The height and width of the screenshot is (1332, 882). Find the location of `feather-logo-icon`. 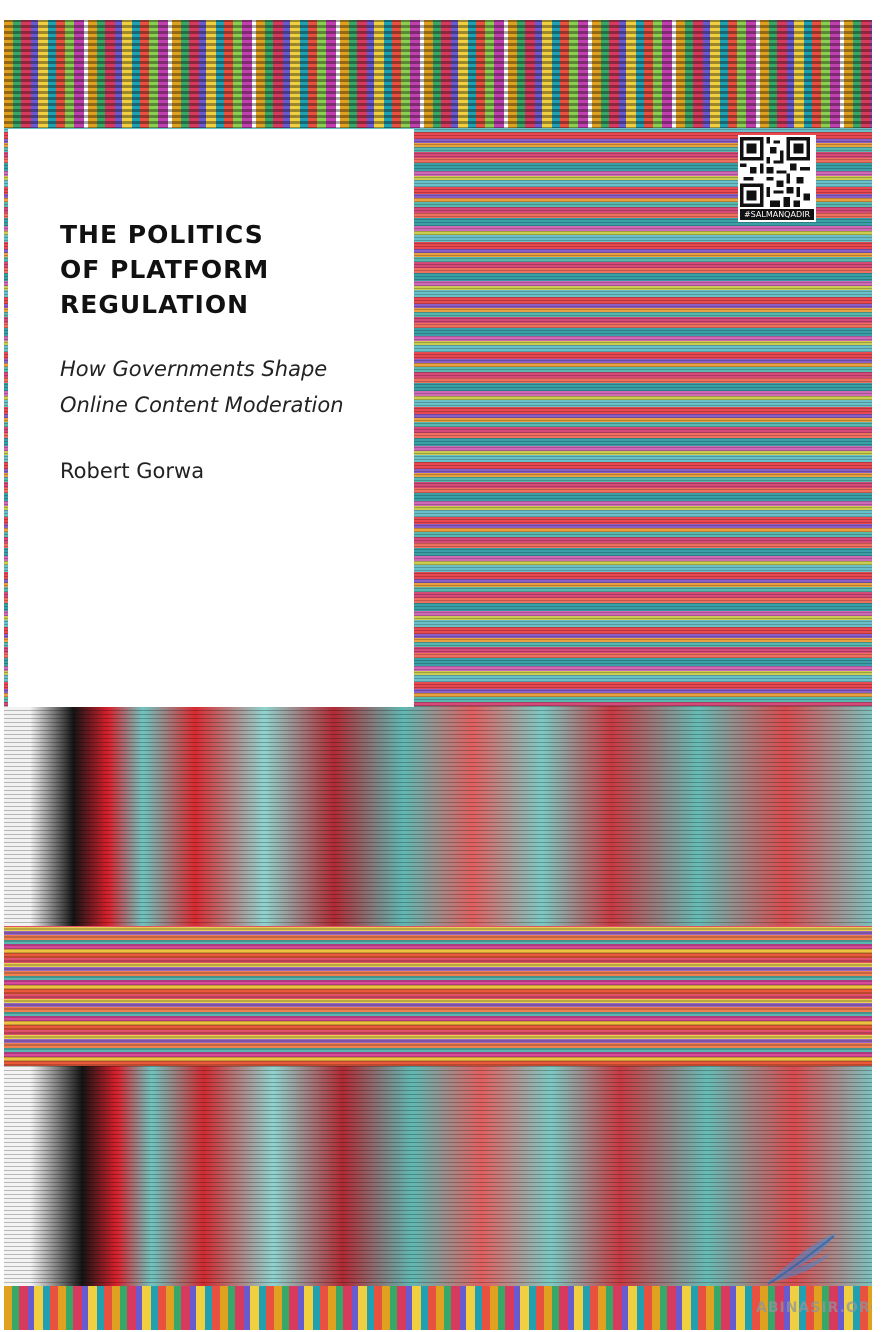

feather-logo-icon is located at coordinates (801, 1259).